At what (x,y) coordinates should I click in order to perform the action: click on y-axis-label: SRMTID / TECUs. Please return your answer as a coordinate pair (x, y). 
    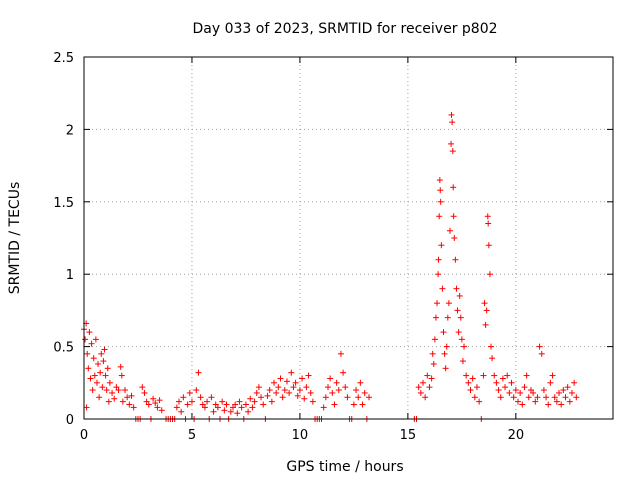
    Looking at the image, I should click on (15, 238).